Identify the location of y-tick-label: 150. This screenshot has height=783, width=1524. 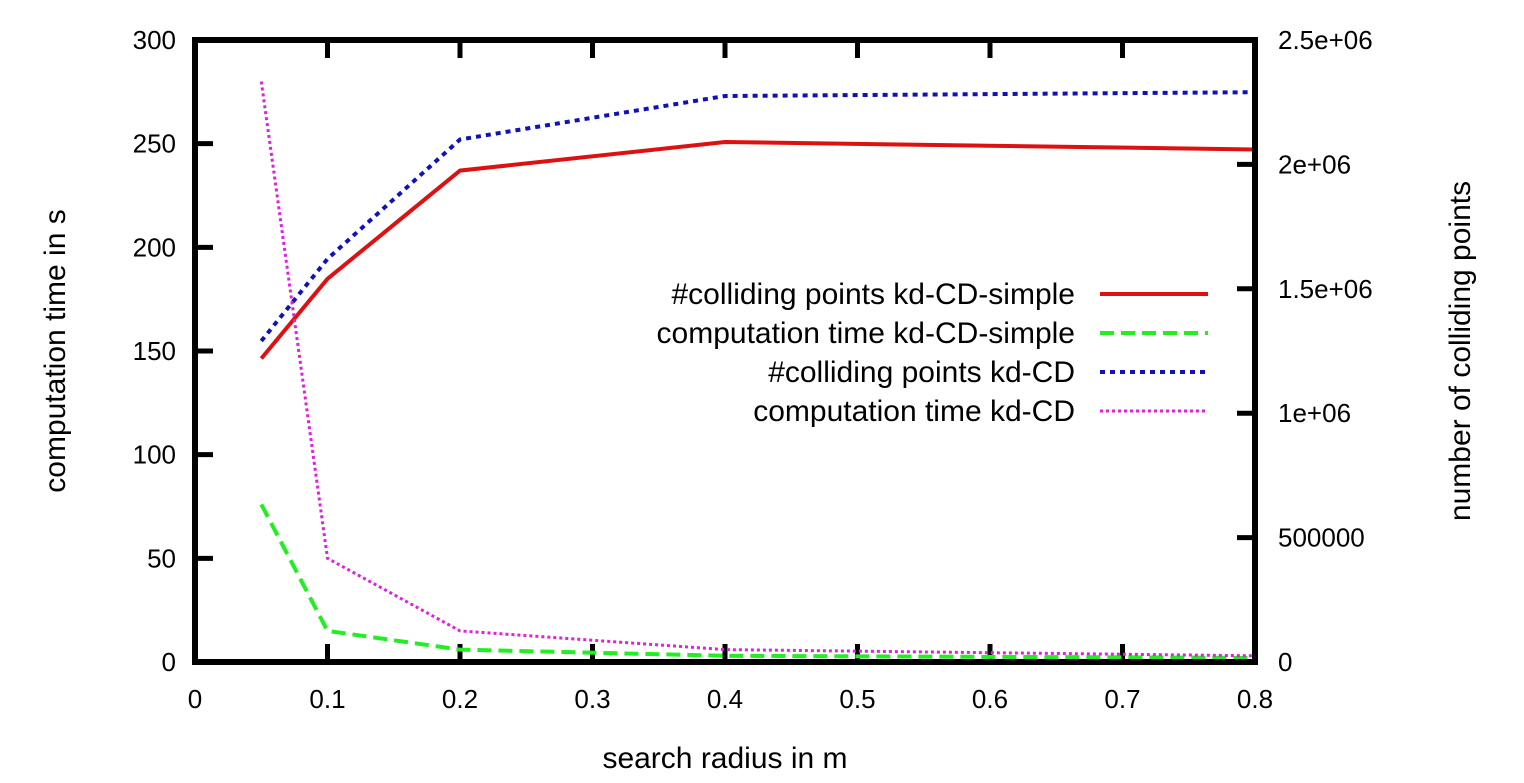
(154, 351).